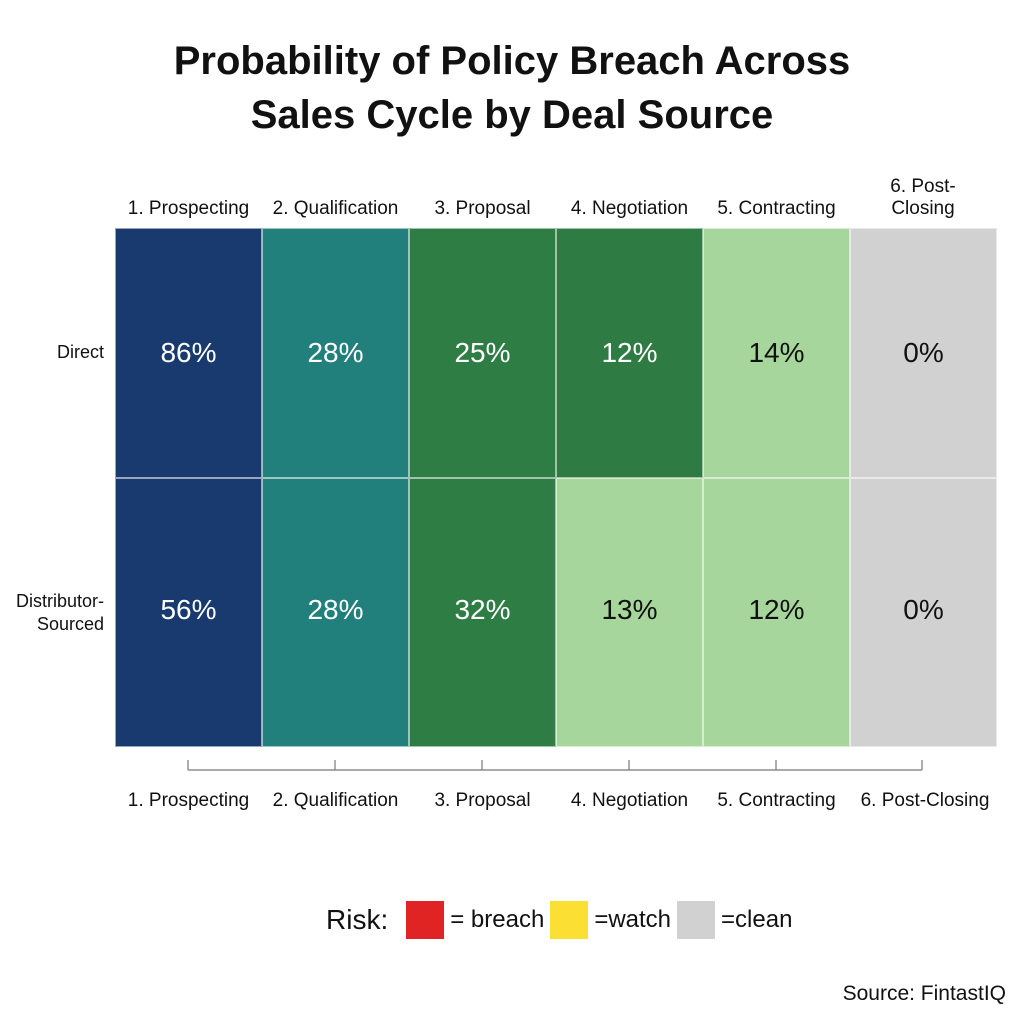  Describe the element at coordinates (482, 208) in the screenshot. I see `column-label-top: 3. Proposal` at that location.